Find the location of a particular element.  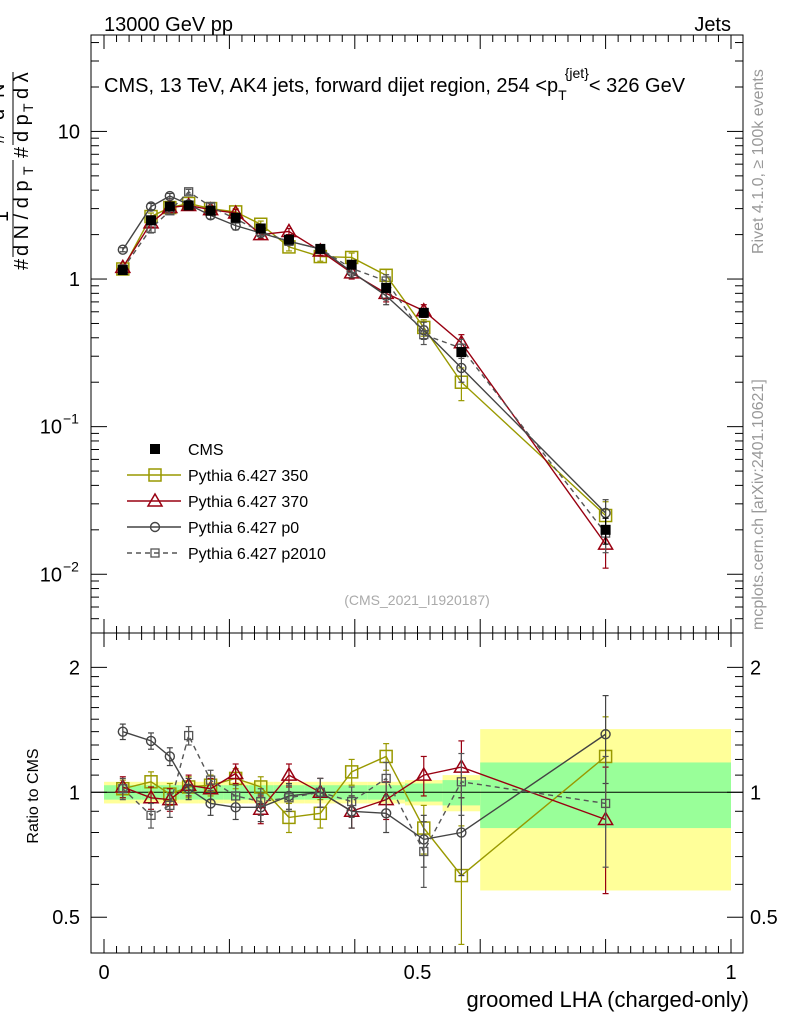

main-y-axis-title: # d N / d p T 1 # d p T d λ # d 2 N is located at coordinates (18, 171).